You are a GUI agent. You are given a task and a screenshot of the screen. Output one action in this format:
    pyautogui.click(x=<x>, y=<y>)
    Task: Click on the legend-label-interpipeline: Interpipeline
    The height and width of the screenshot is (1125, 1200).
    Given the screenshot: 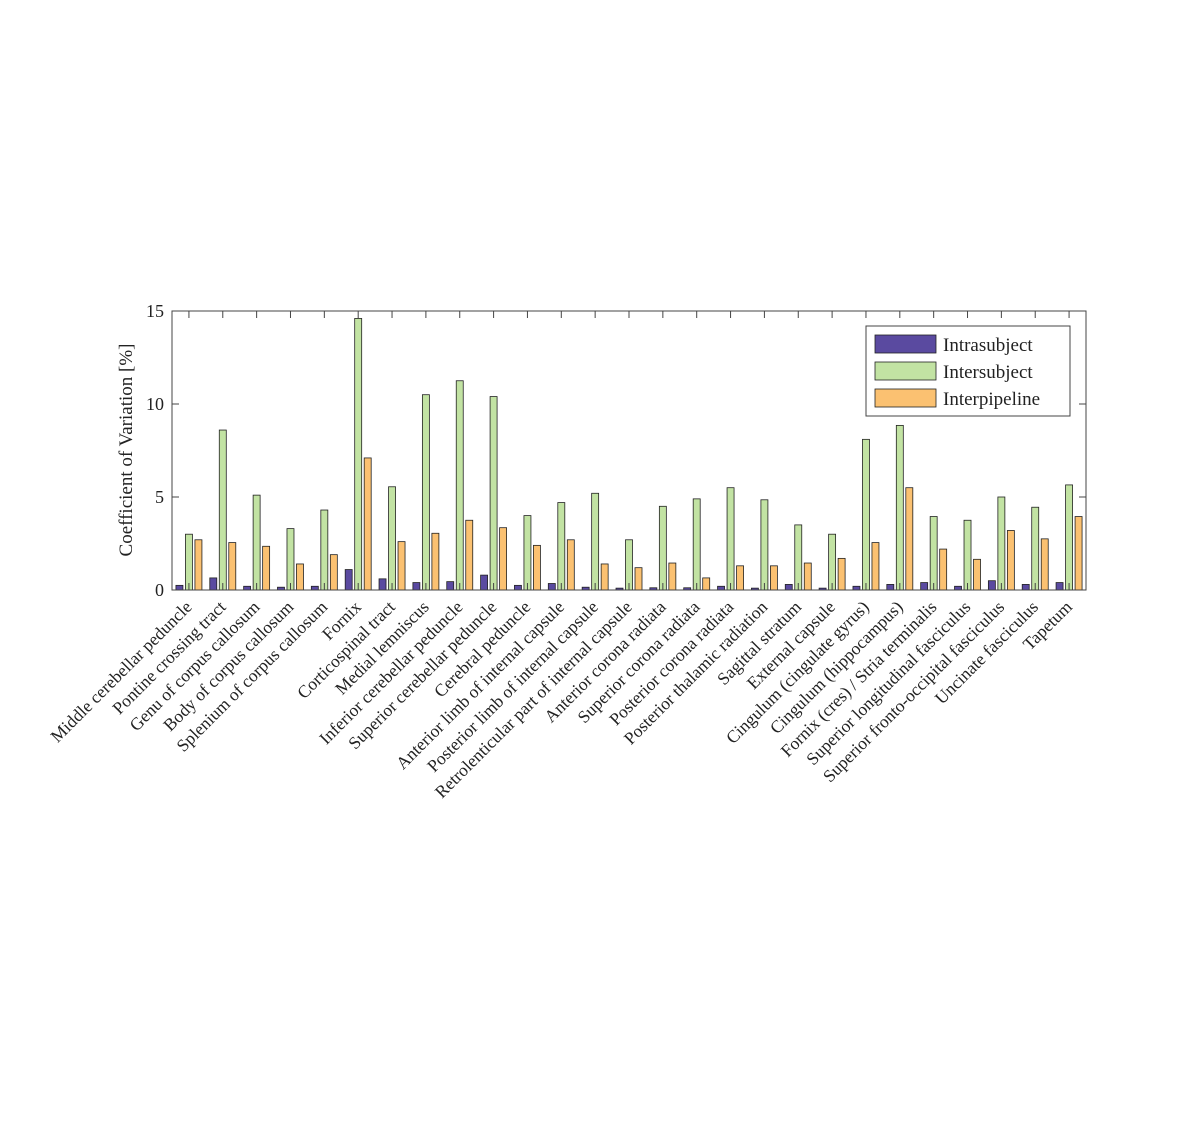 What is the action you would take?
    pyautogui.click(x=991, y=399)
    